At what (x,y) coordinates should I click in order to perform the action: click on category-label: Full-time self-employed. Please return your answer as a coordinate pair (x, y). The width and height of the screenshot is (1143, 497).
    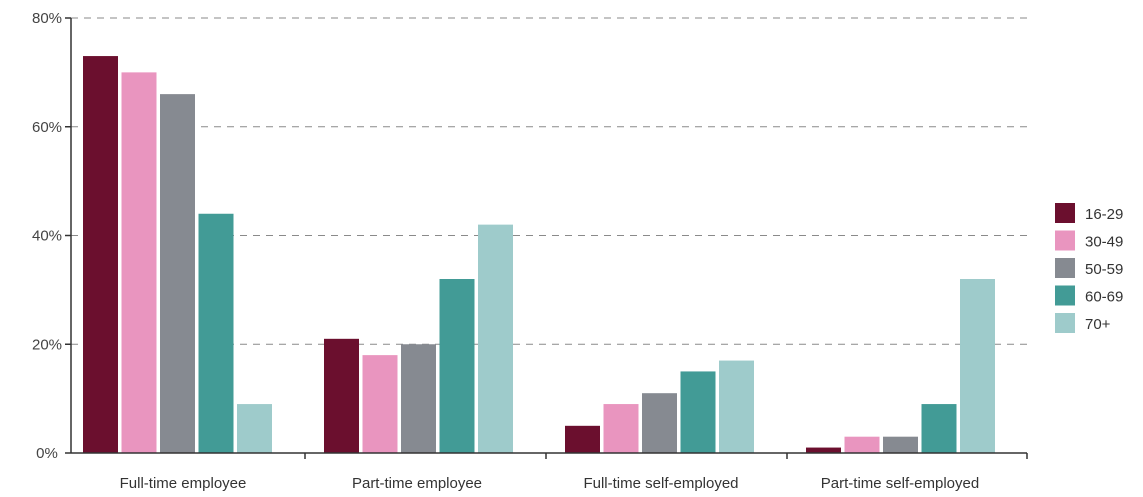
    Looking at the image, I should click on (660, 483).